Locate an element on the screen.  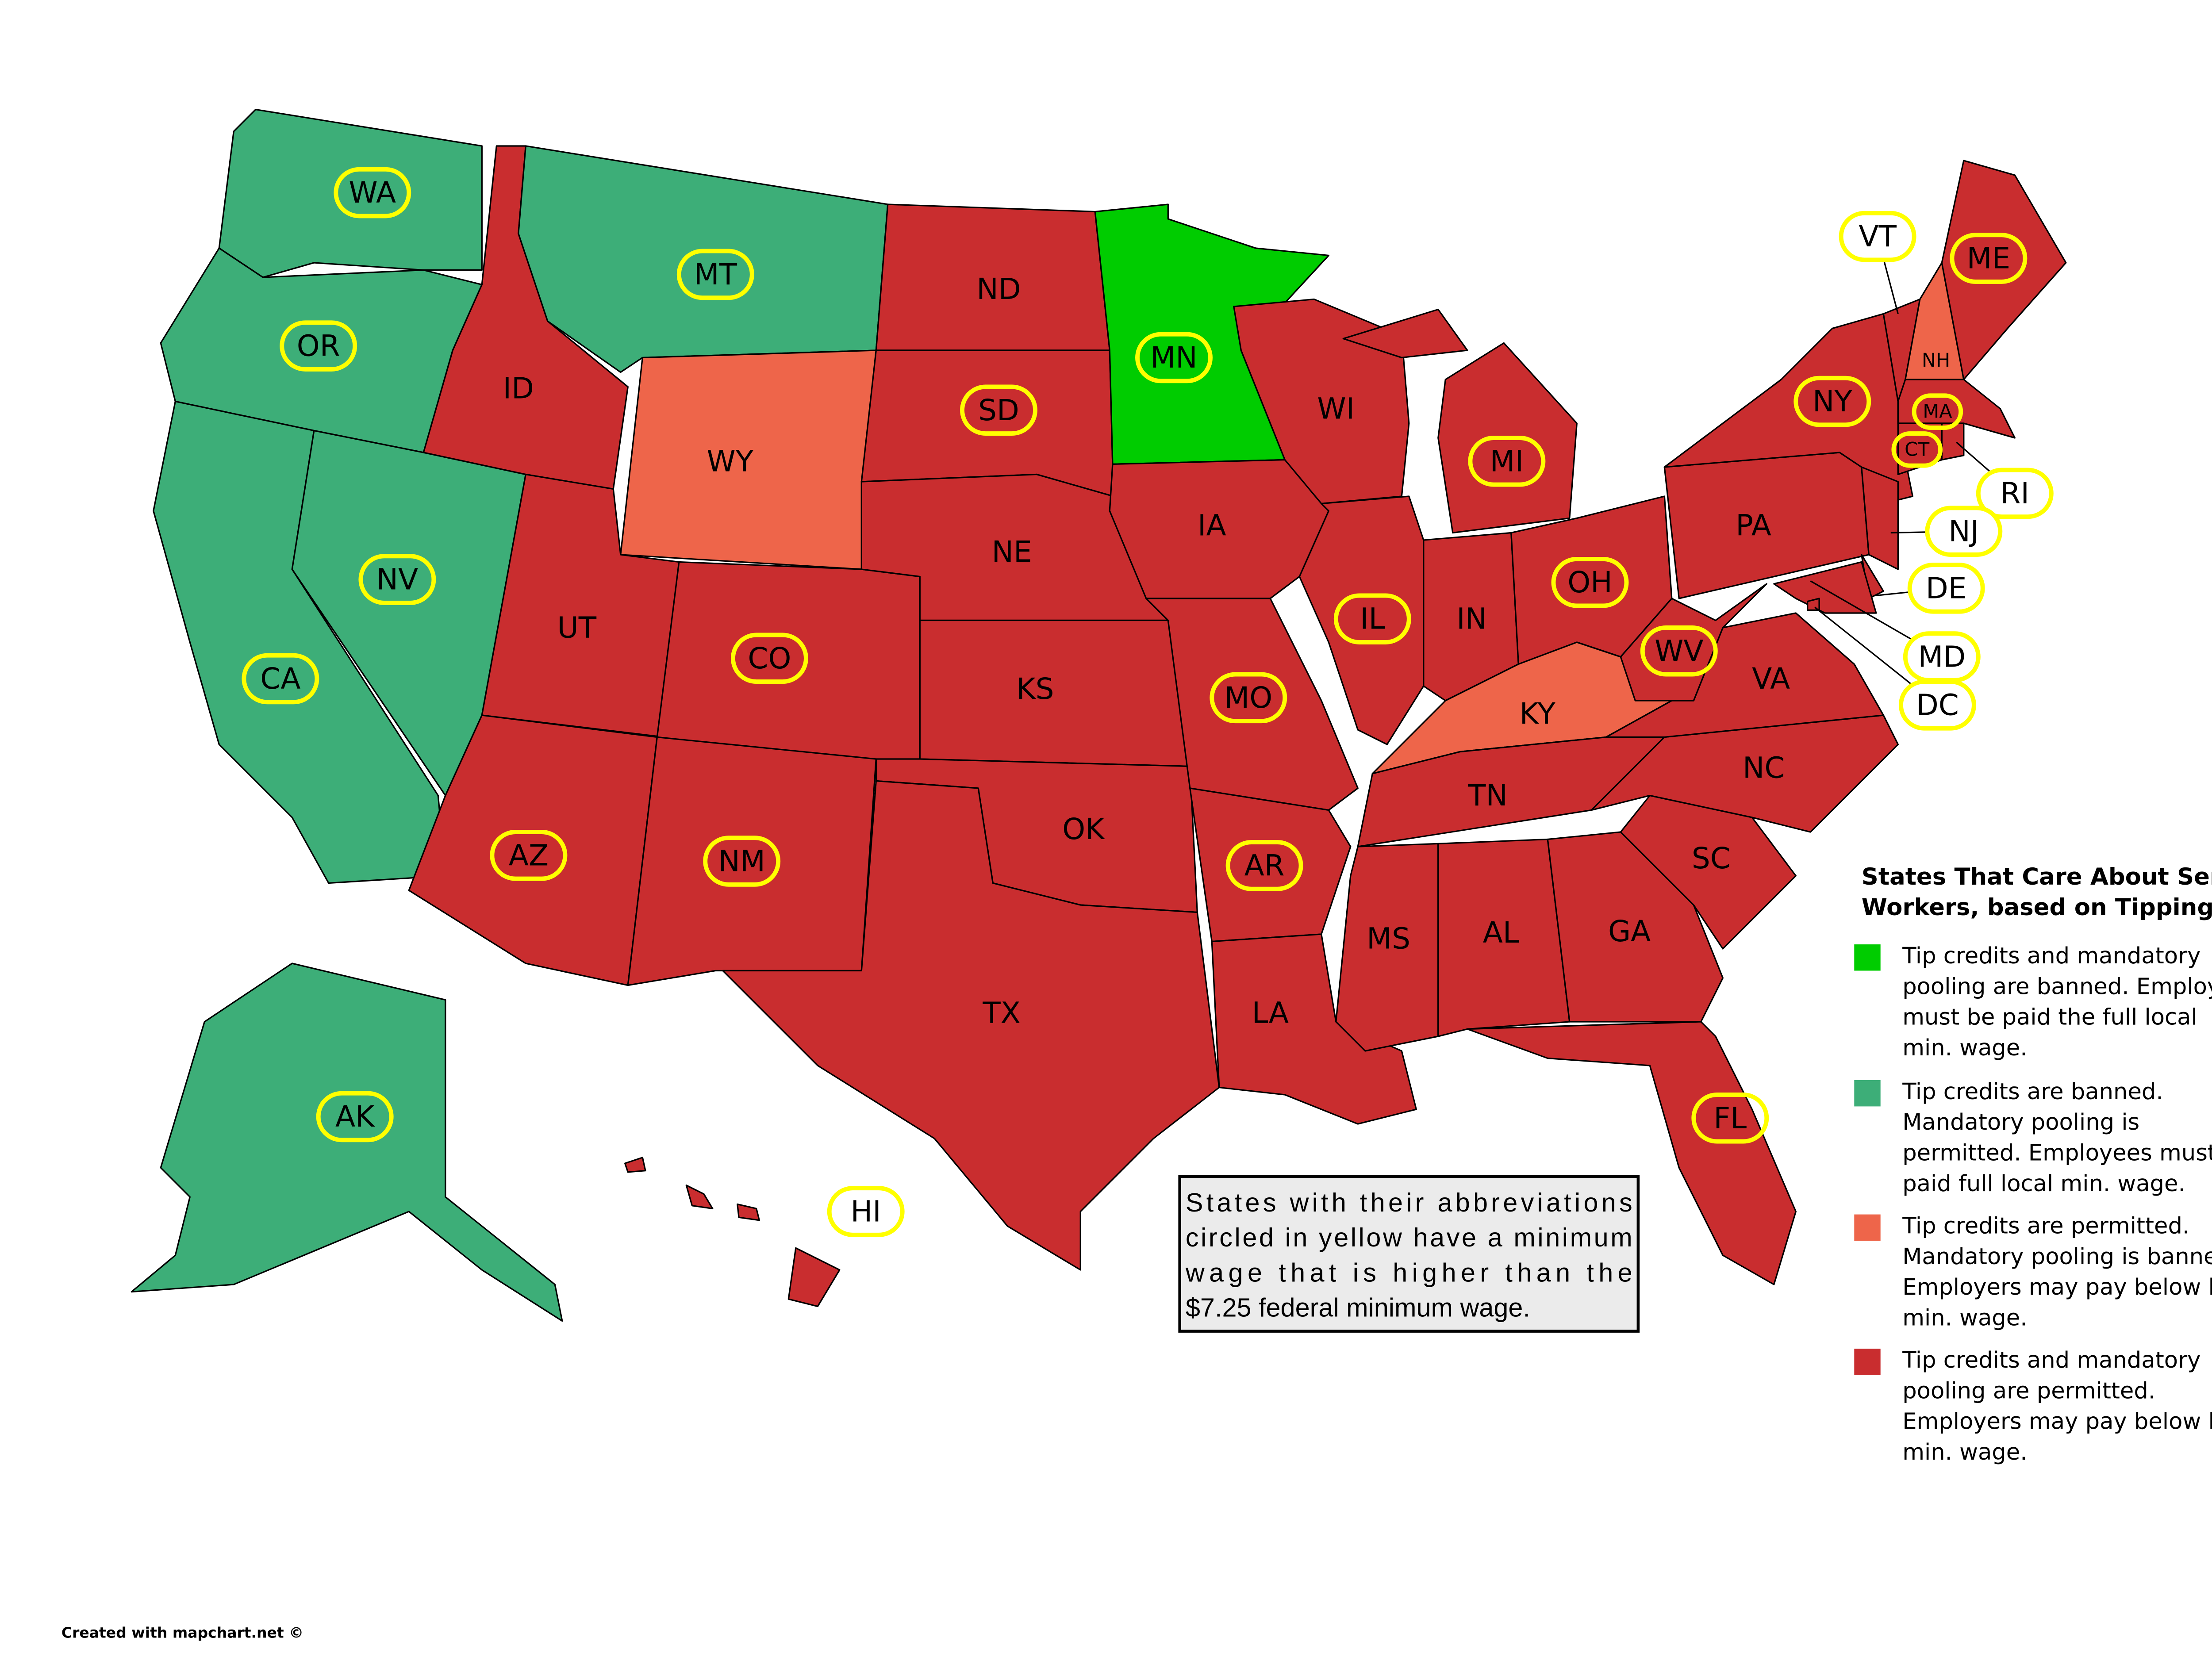
state-label: MO is located at coordinates (1248, 698).